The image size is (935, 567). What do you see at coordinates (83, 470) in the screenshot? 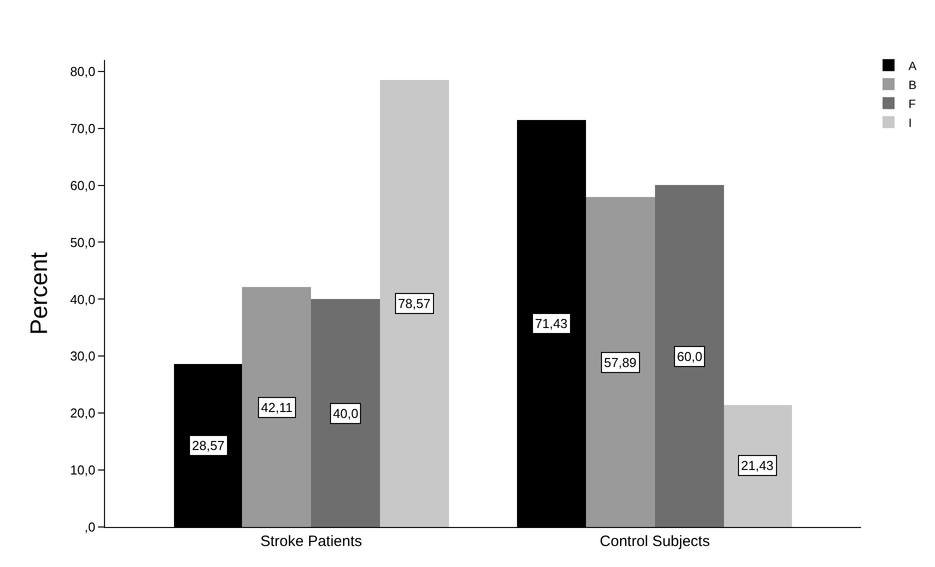
I see `y-tick-label: 10,0` at bounding box center [83, 470].